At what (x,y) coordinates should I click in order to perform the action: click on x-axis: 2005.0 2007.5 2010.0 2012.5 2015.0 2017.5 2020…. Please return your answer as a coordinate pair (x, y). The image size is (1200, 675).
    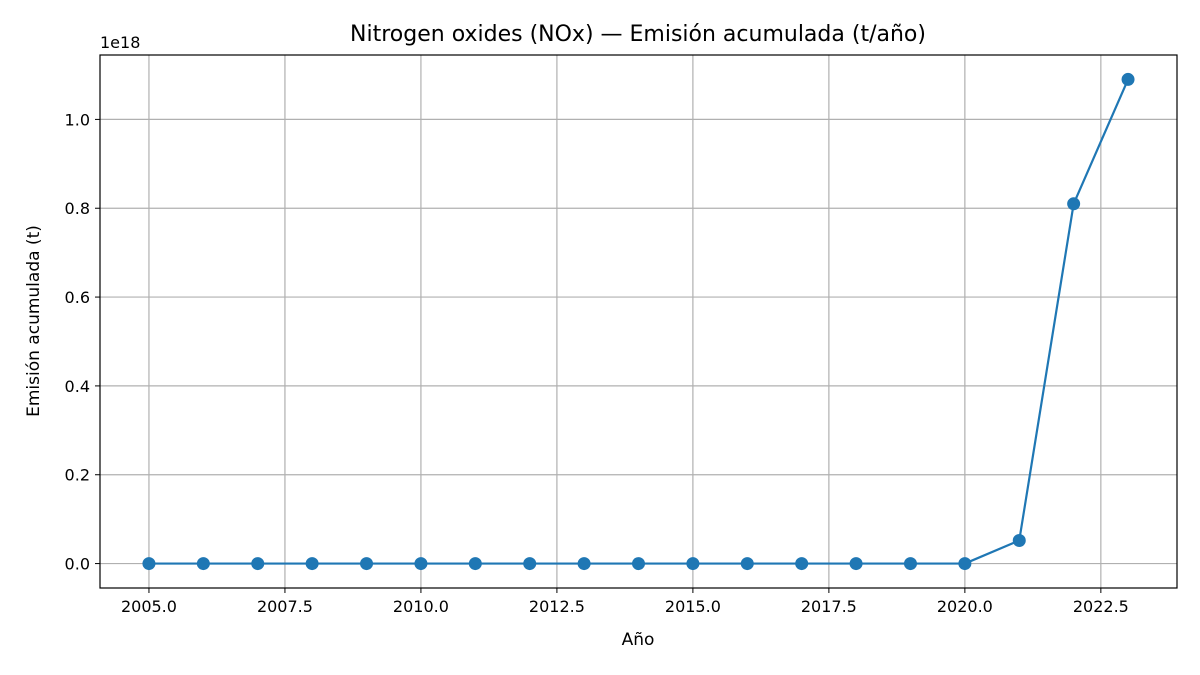
    Looking at the image, I should click on (625, 602).